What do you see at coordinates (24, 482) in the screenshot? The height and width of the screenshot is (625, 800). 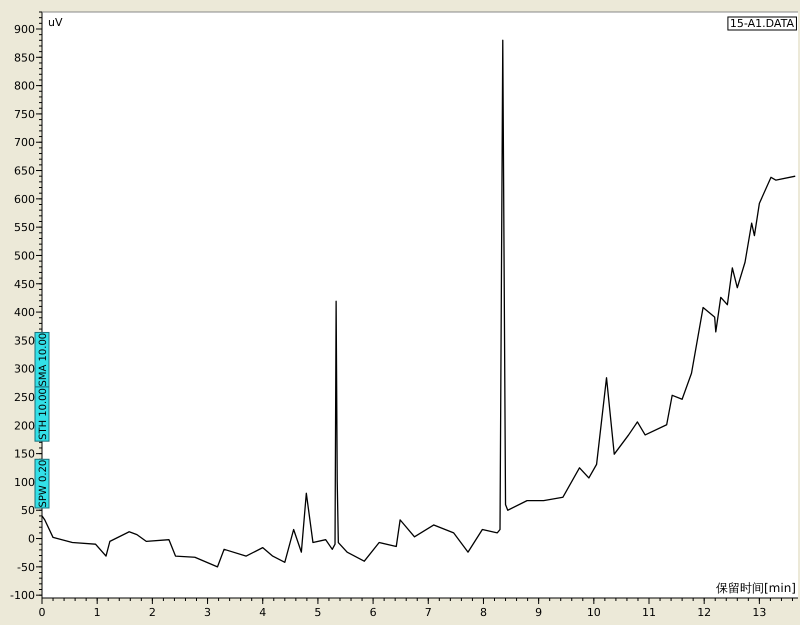 I see `y-tick-label: 100` at bounding box center [24, 482].